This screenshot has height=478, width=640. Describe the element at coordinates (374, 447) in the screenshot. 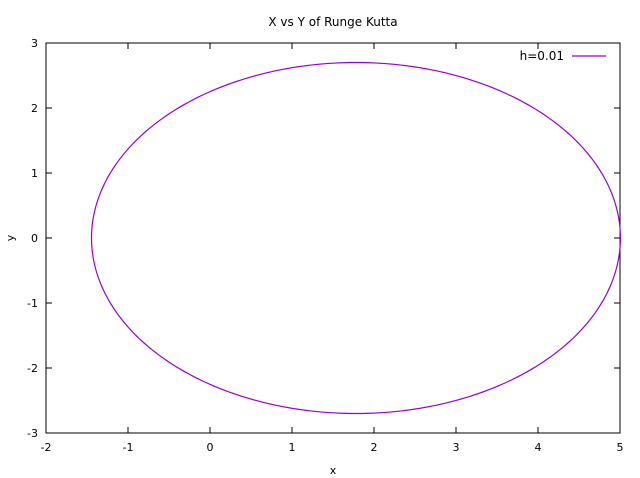

I see `x-tick-label: 2` at that location.